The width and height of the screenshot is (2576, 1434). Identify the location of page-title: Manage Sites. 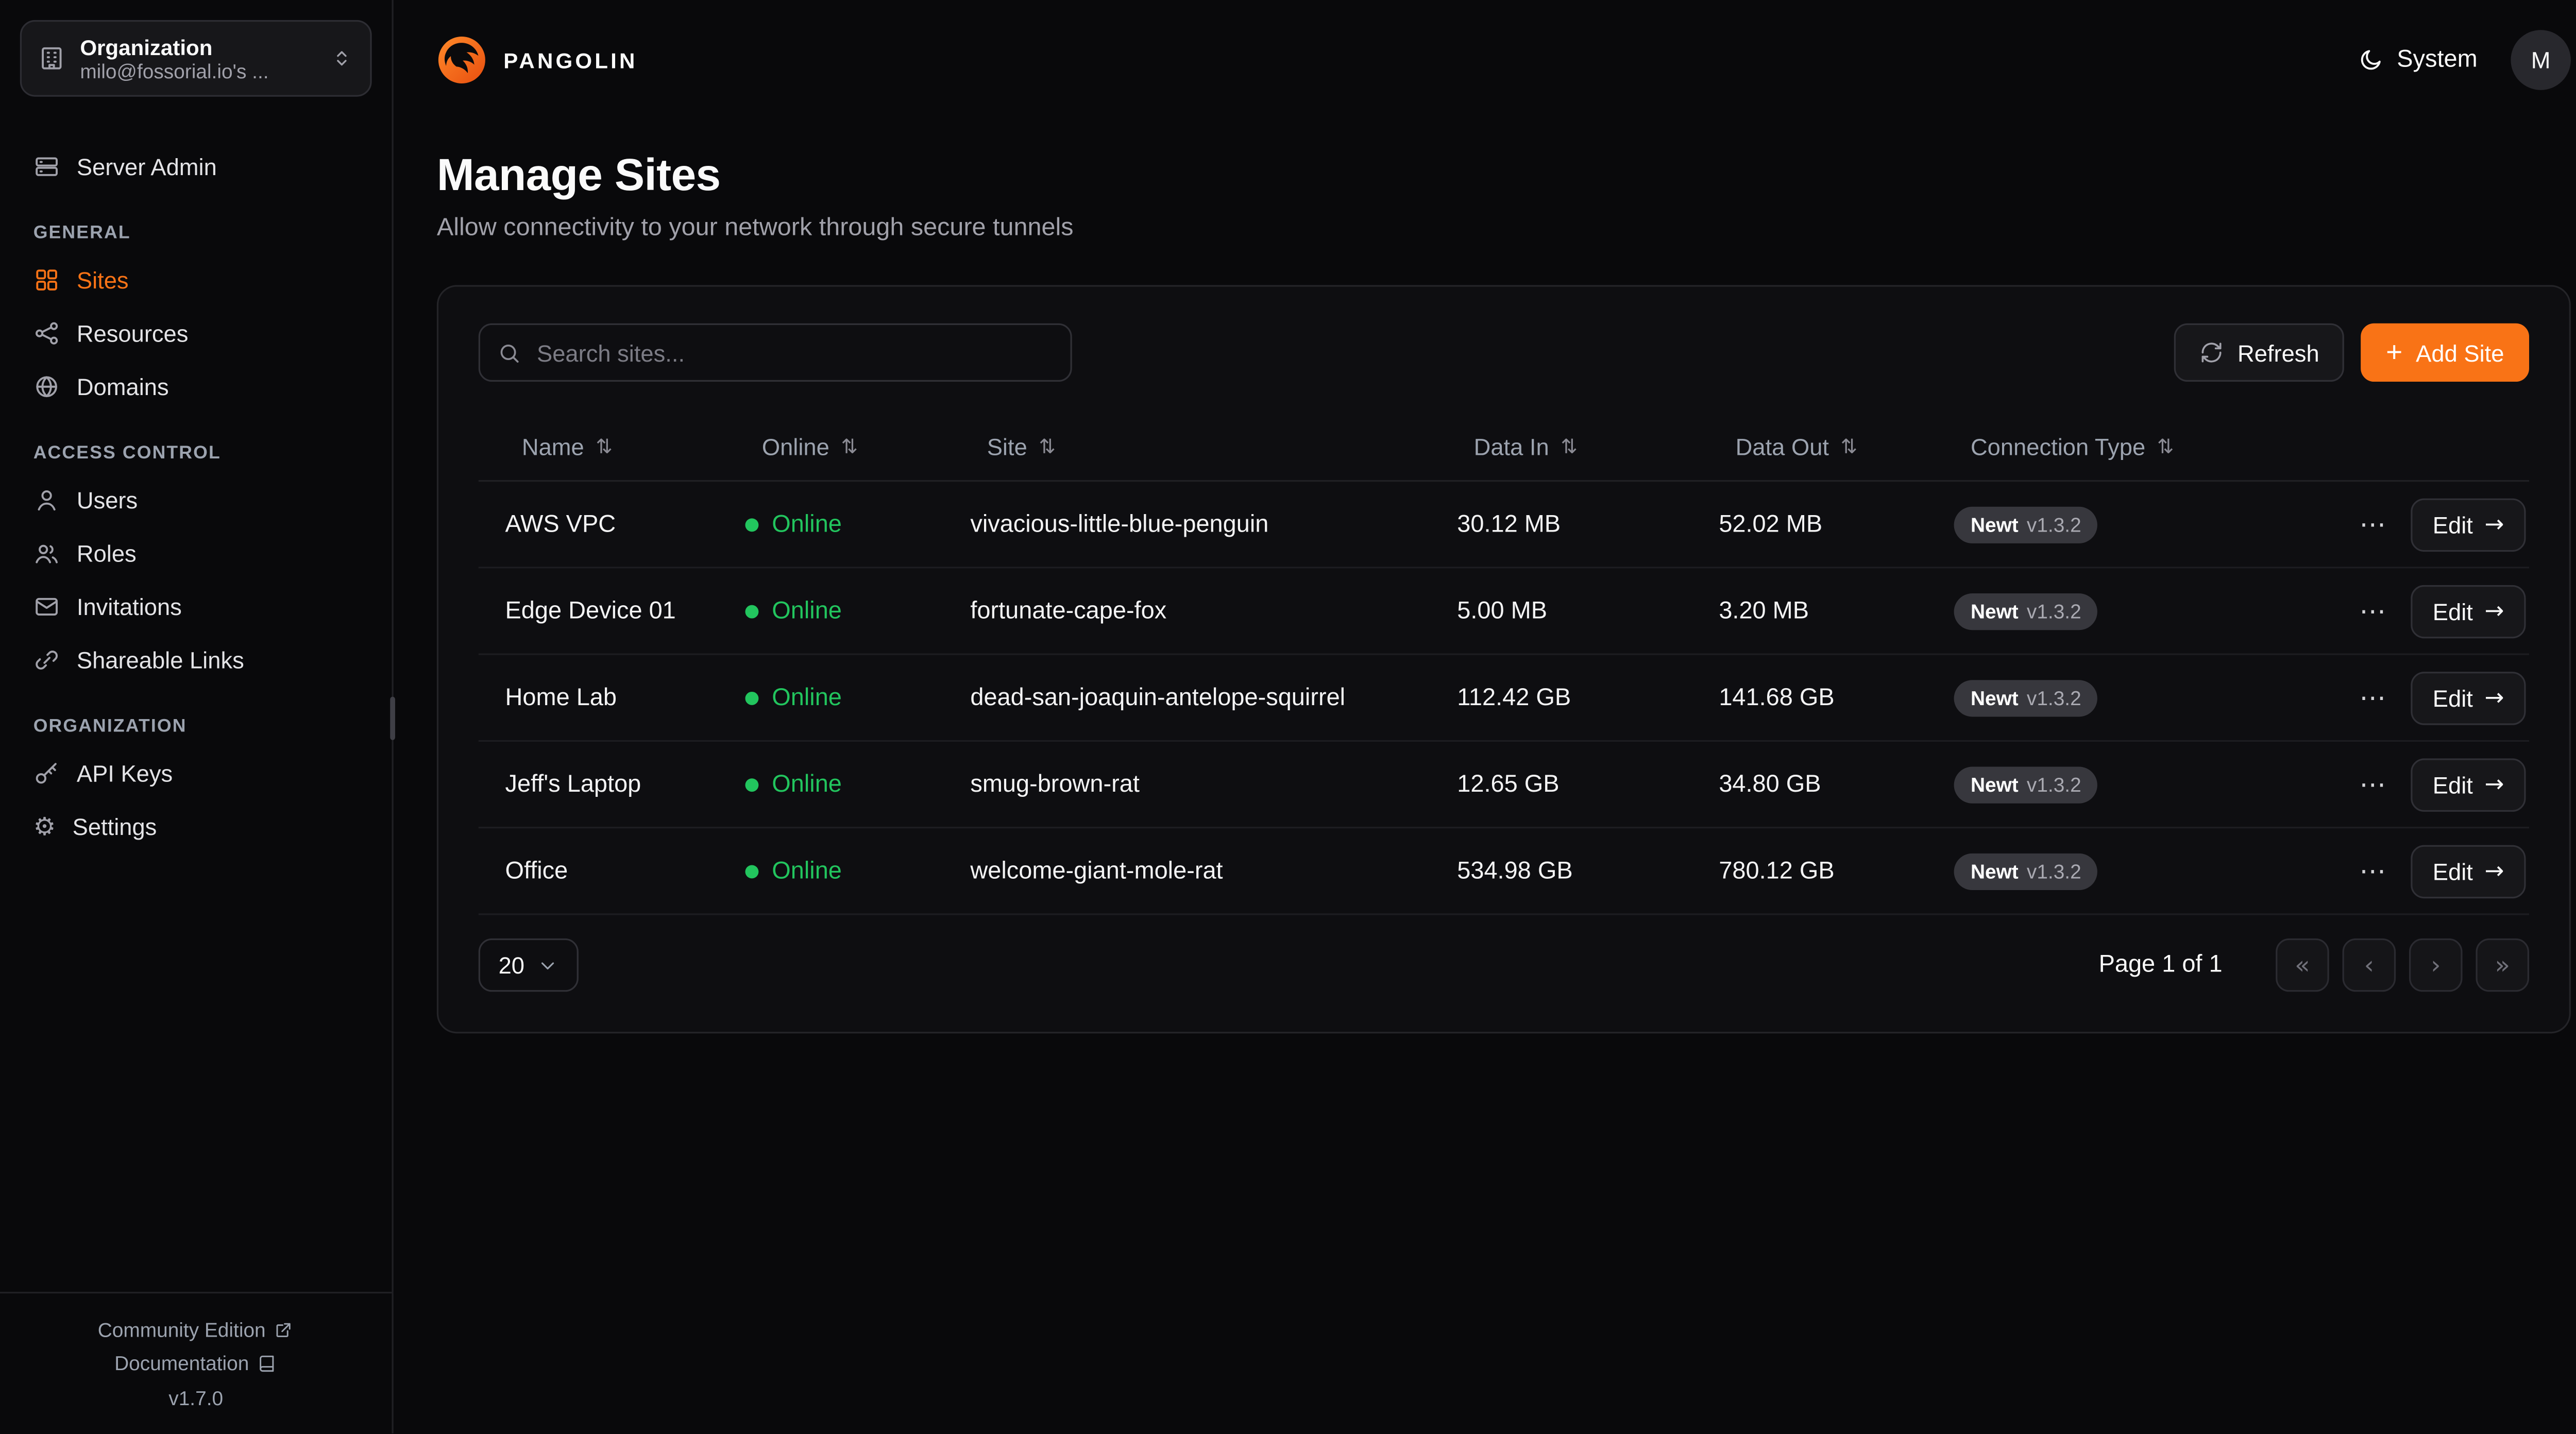
(578, 175).